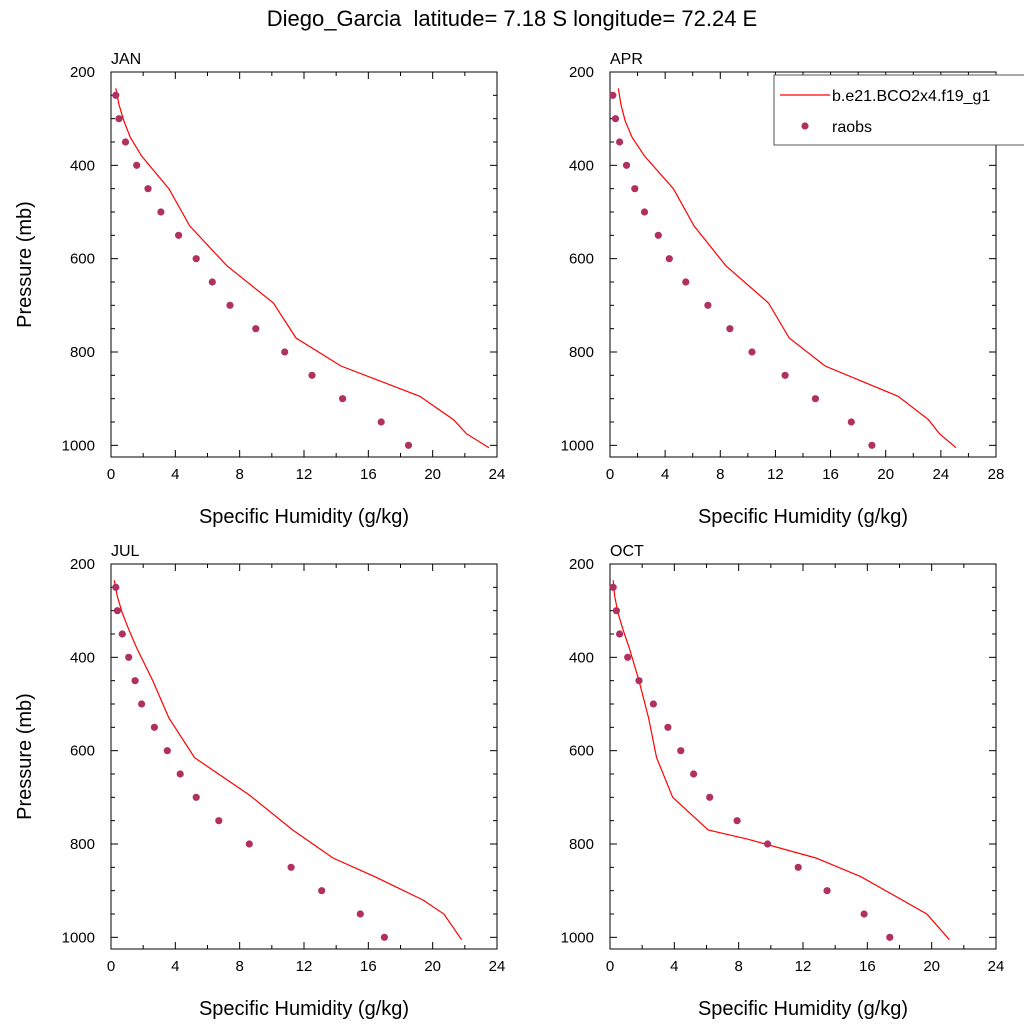 This screenshot has width=1024, height=1029. I want to click on legend-obs-label: raobs, so click(852, 127).